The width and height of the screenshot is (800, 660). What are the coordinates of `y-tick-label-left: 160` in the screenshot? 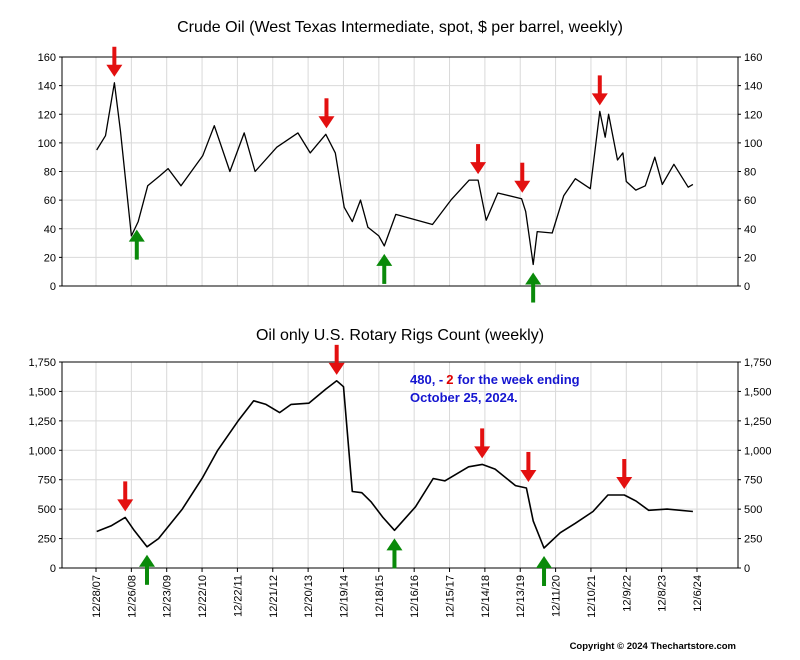 It's located at (47, 58).